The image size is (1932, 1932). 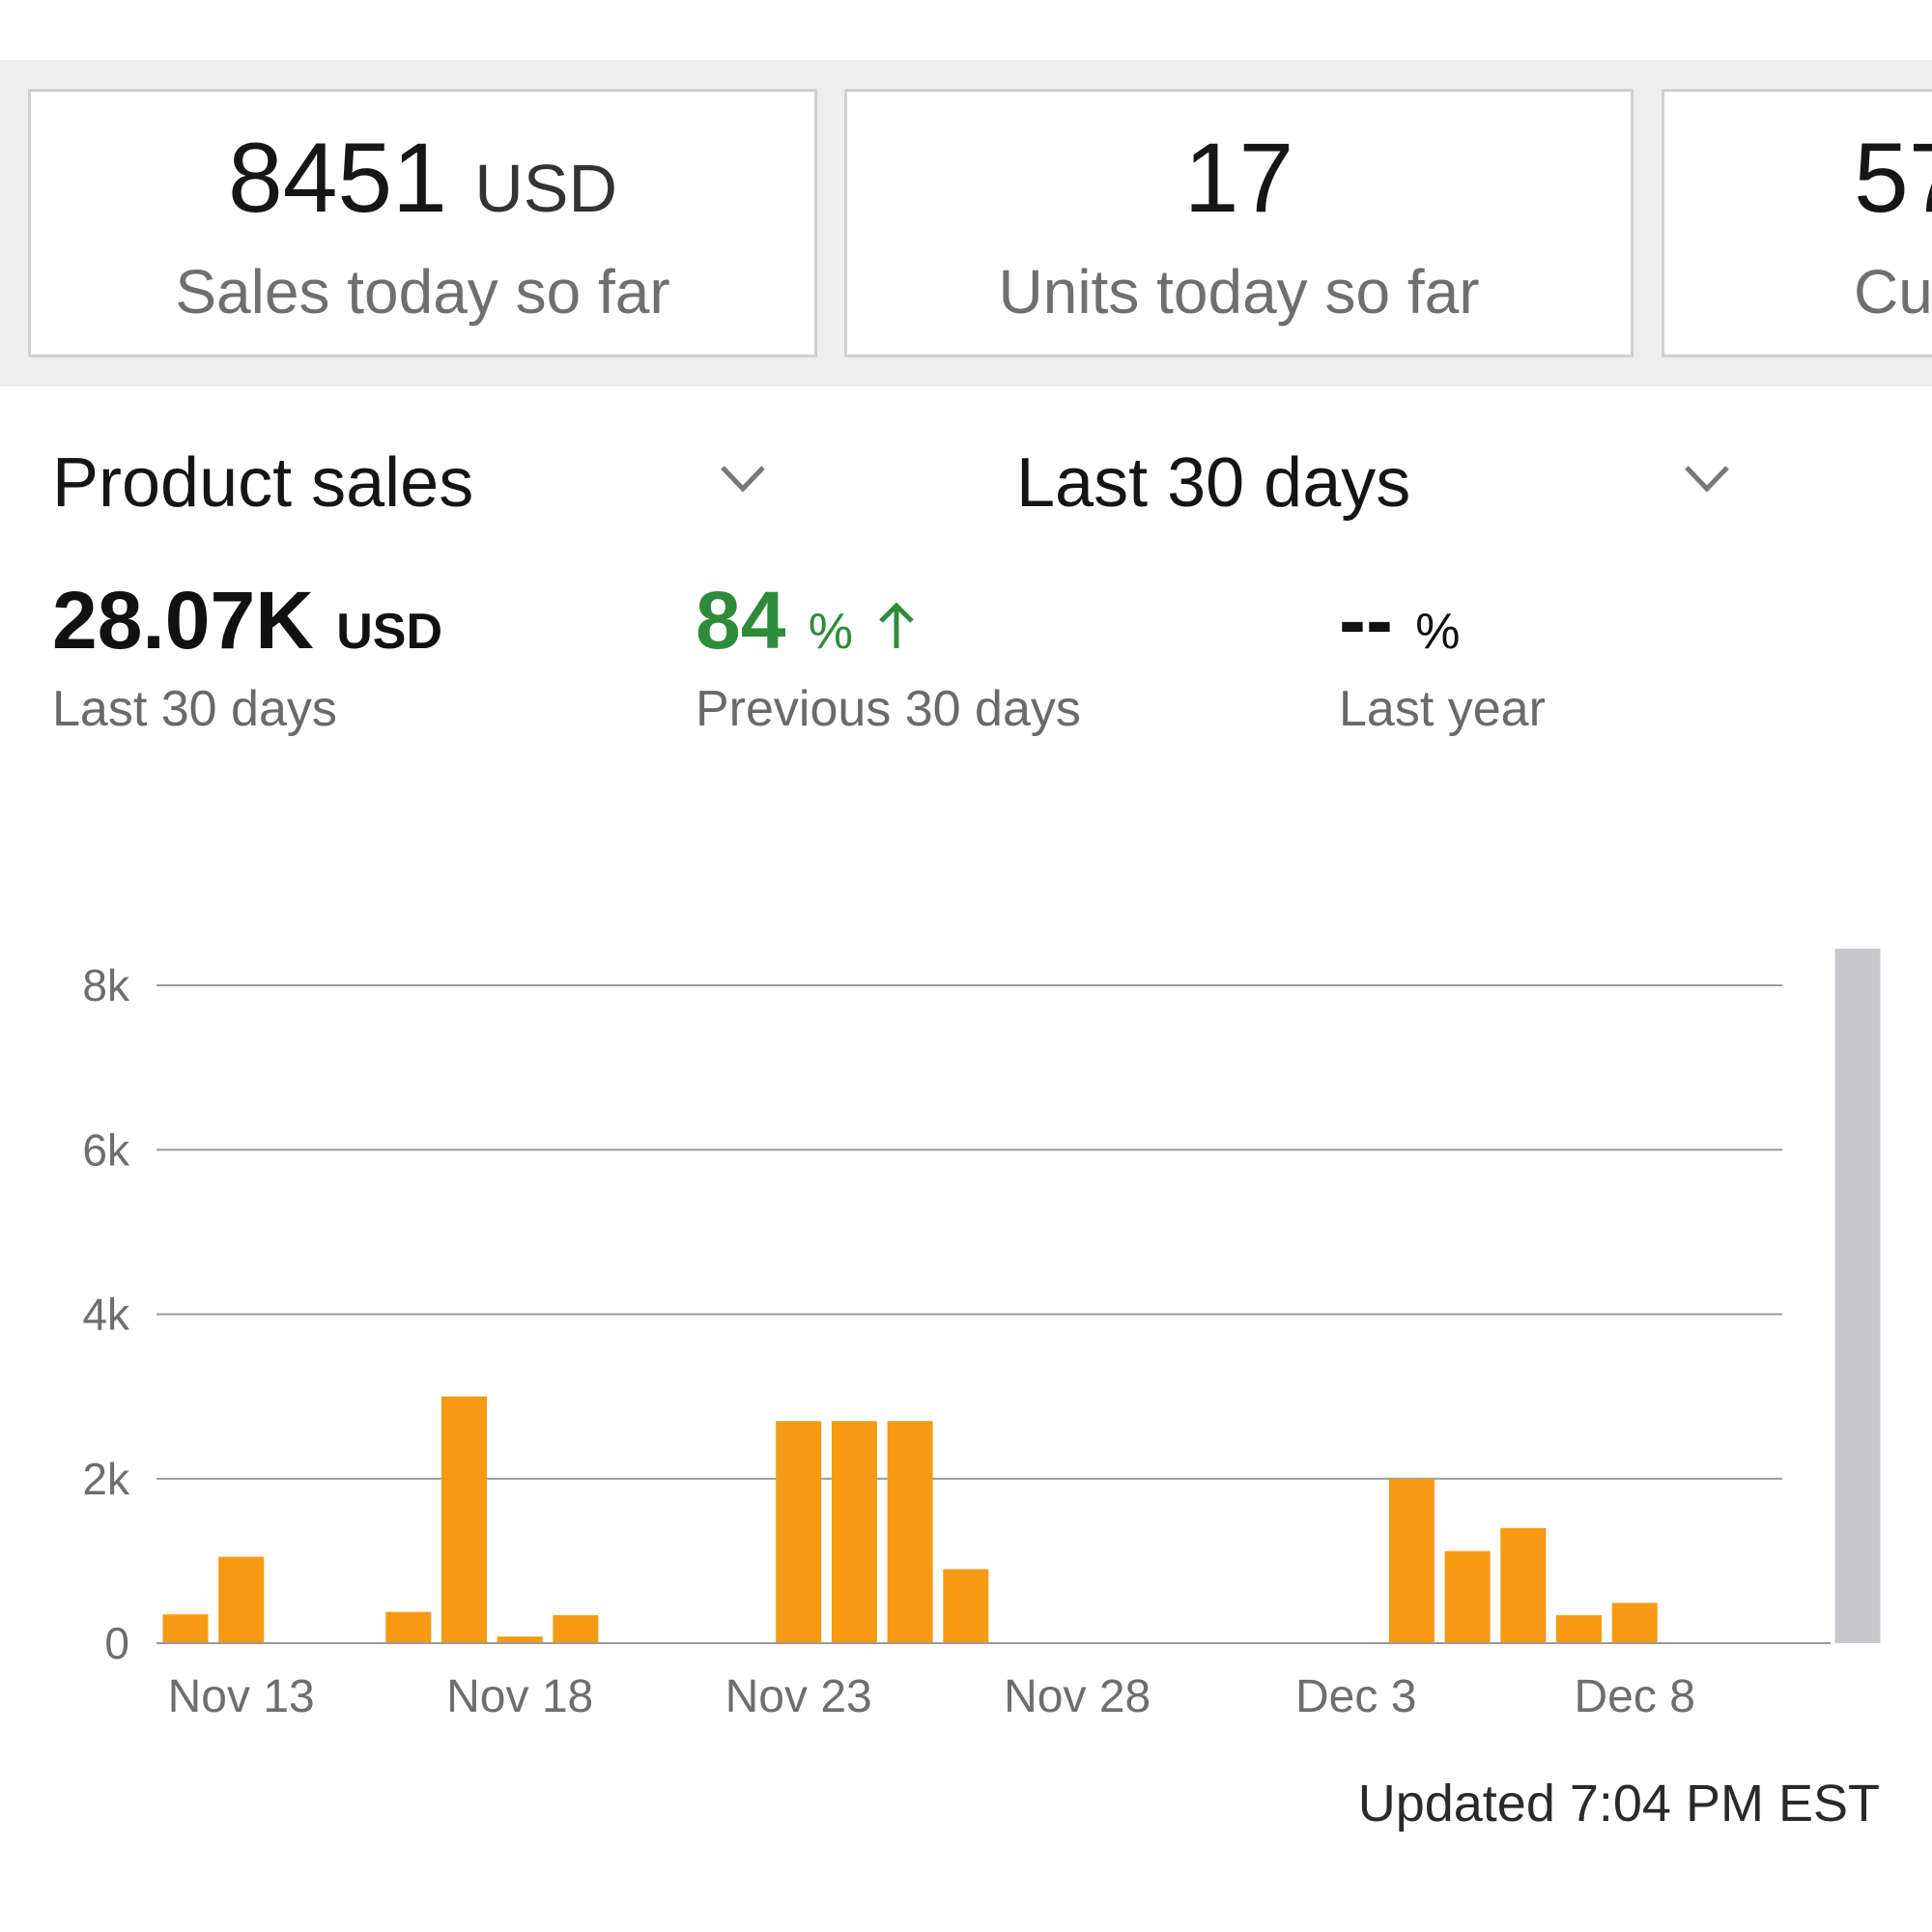 I want to click on previous-period-unit: %, so click(x=831, y=632).